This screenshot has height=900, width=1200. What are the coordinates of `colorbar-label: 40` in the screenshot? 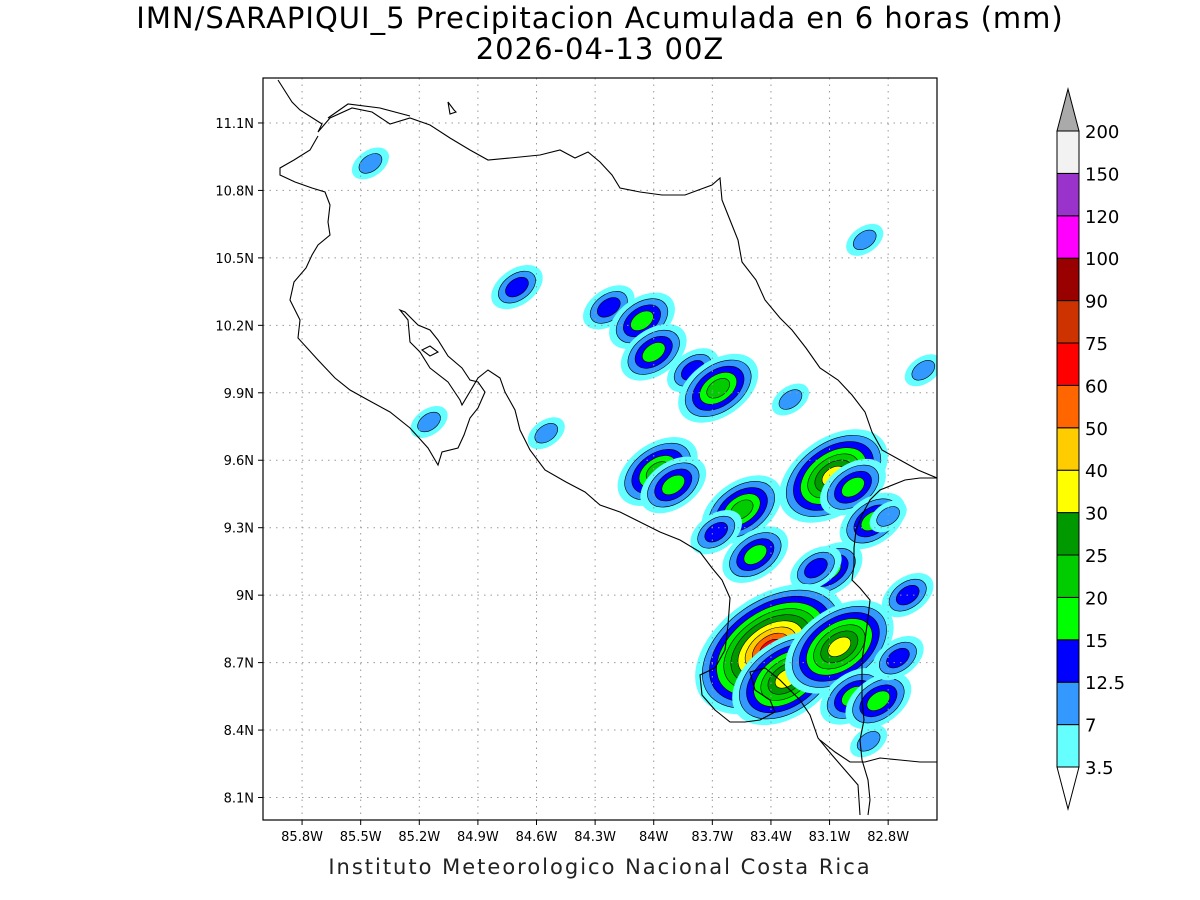 It's located at (1096, 471).